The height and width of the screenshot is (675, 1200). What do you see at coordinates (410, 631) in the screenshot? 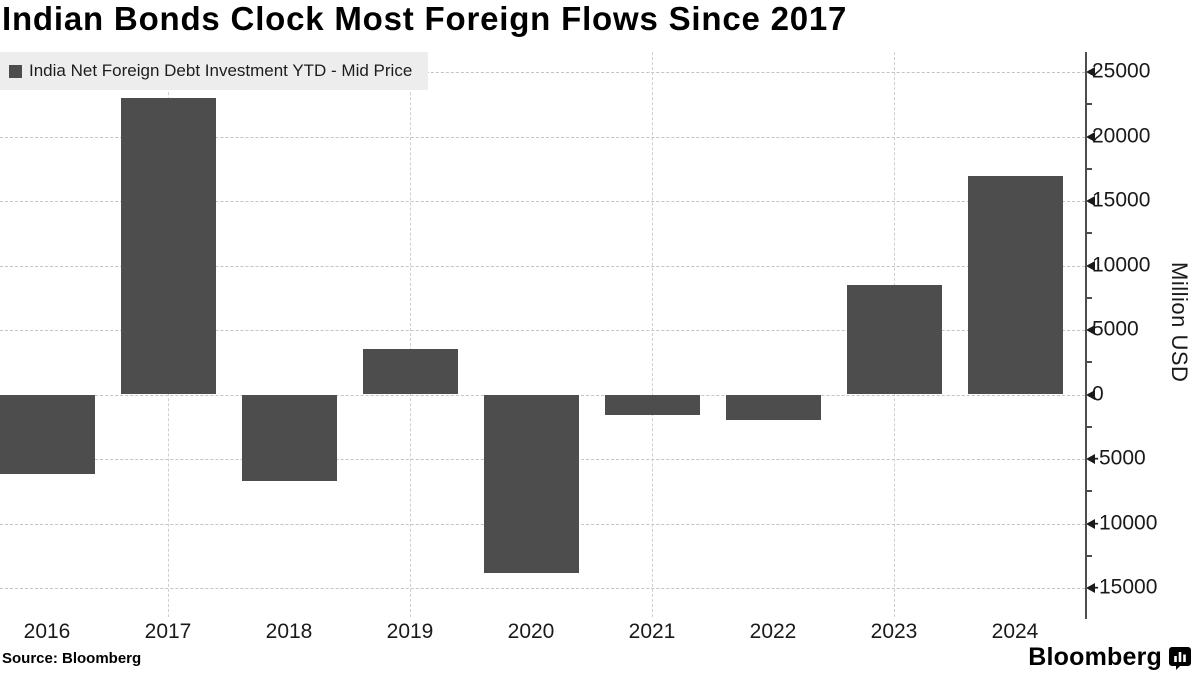
I see `x-tick-label: 2019` at bounding box center [410, 631].